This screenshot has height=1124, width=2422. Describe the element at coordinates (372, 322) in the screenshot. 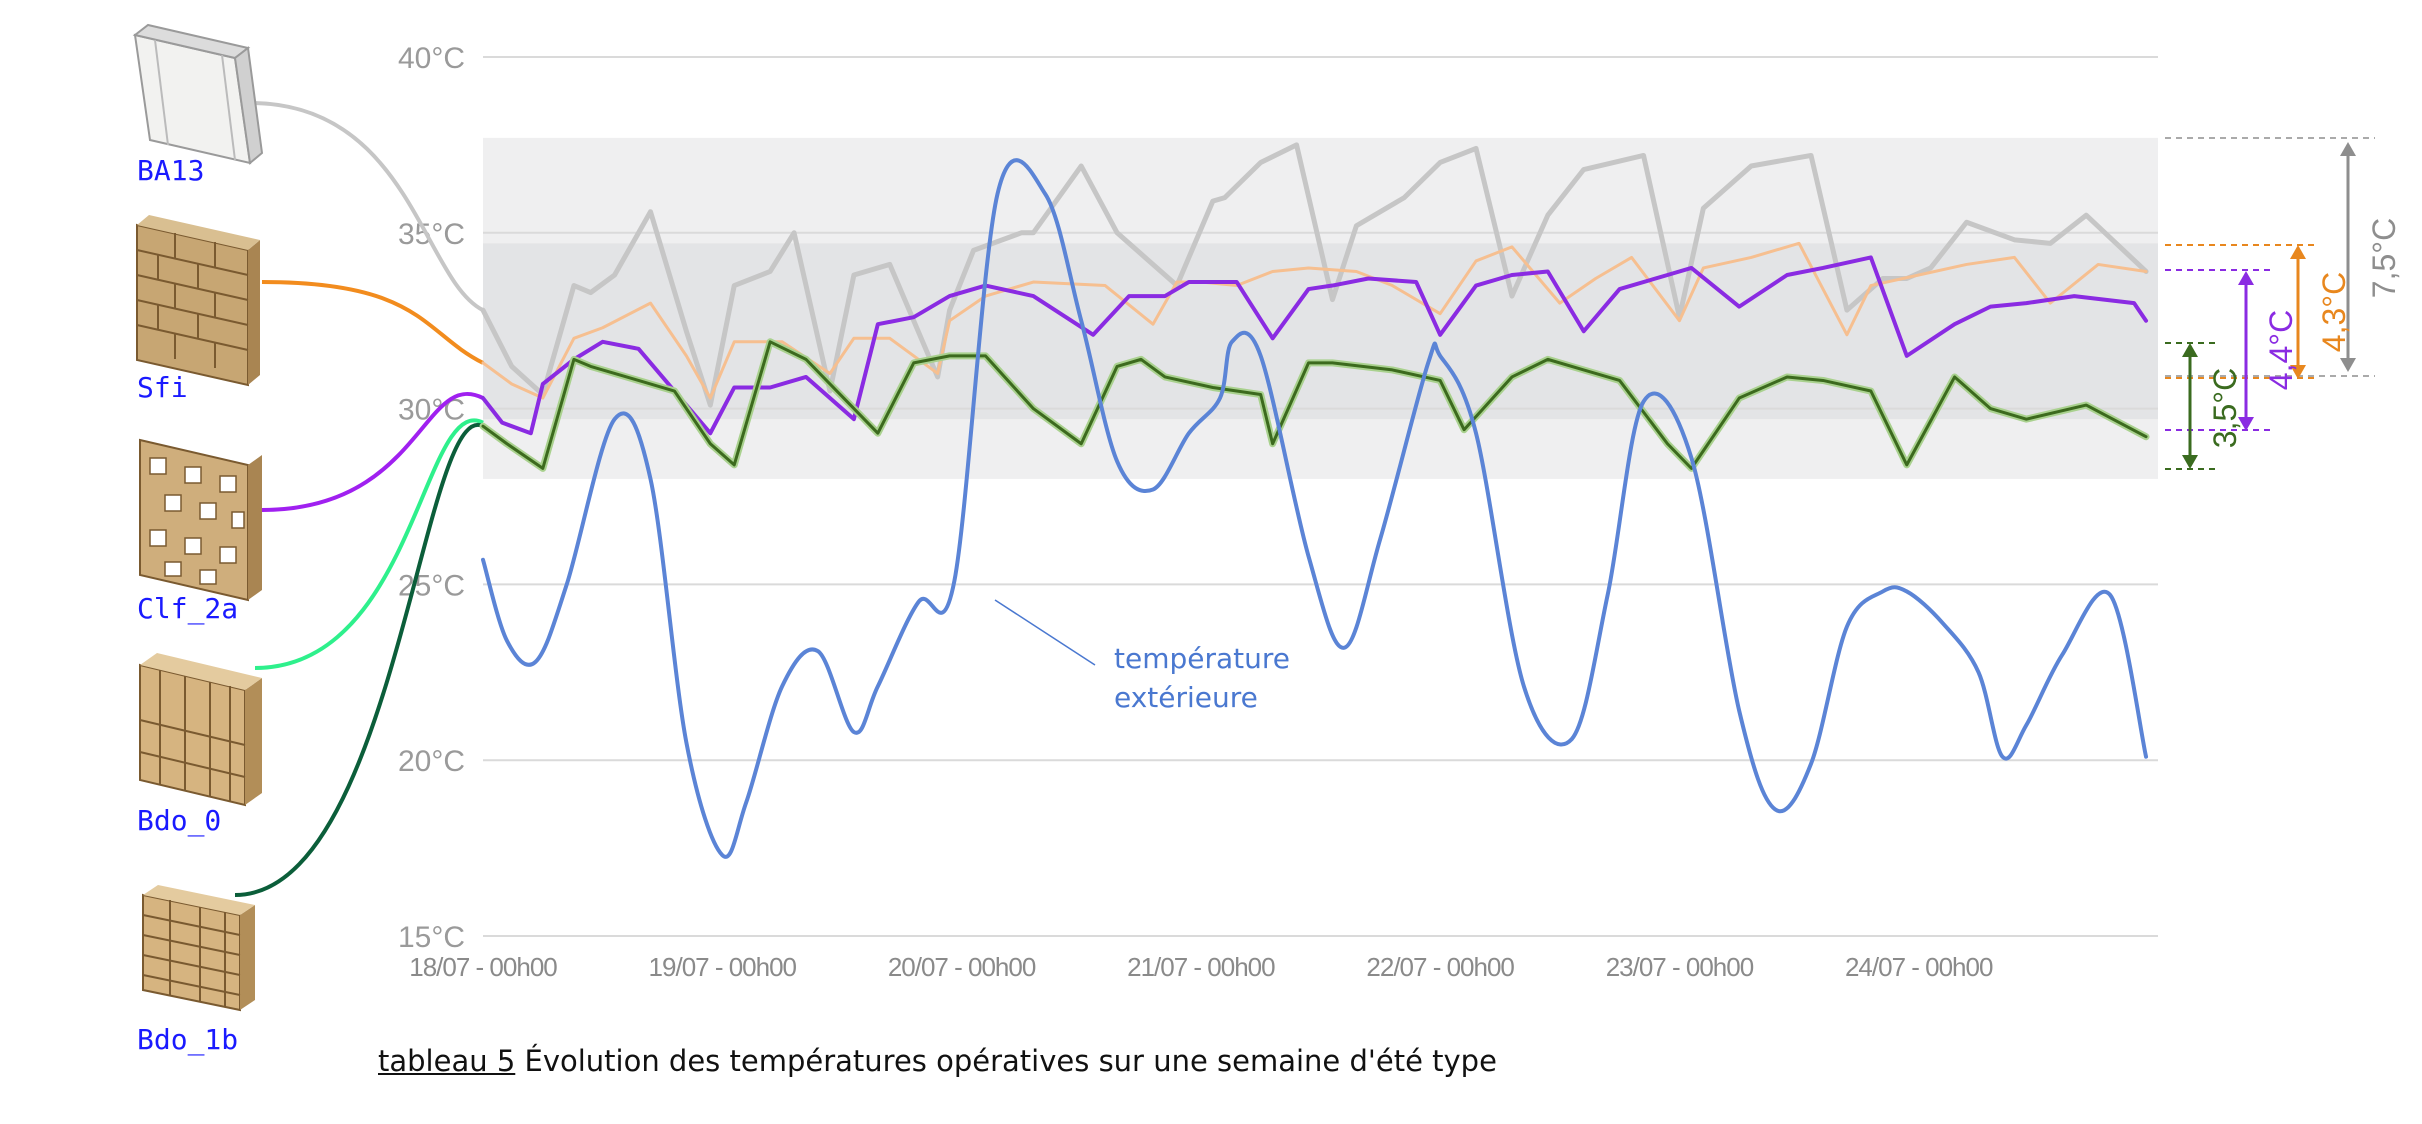

I see `connector-sfi` at that location.